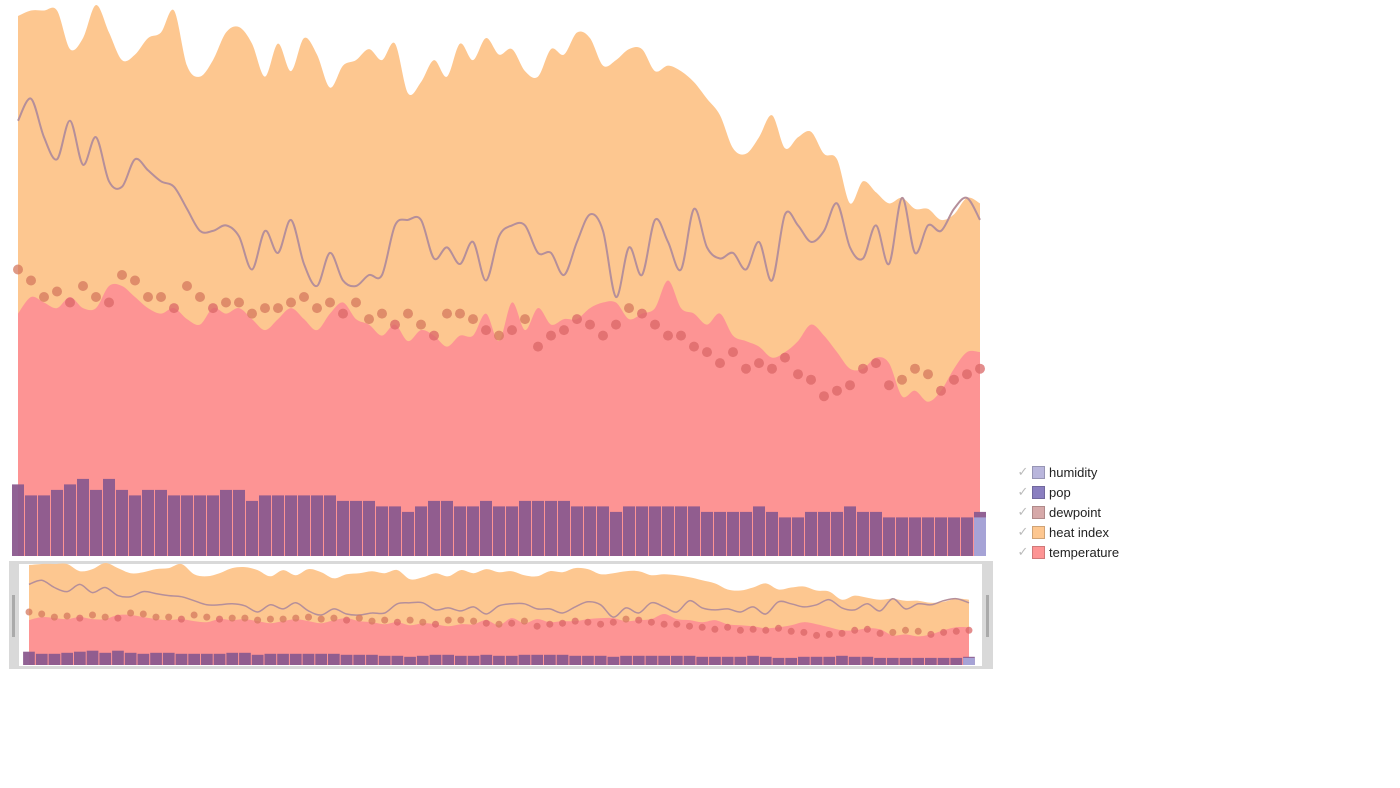 The width and height of the screenshot is (1400, 788). I want to click on legend-item-humidity: ✓ humidity, so click(1067, 472).